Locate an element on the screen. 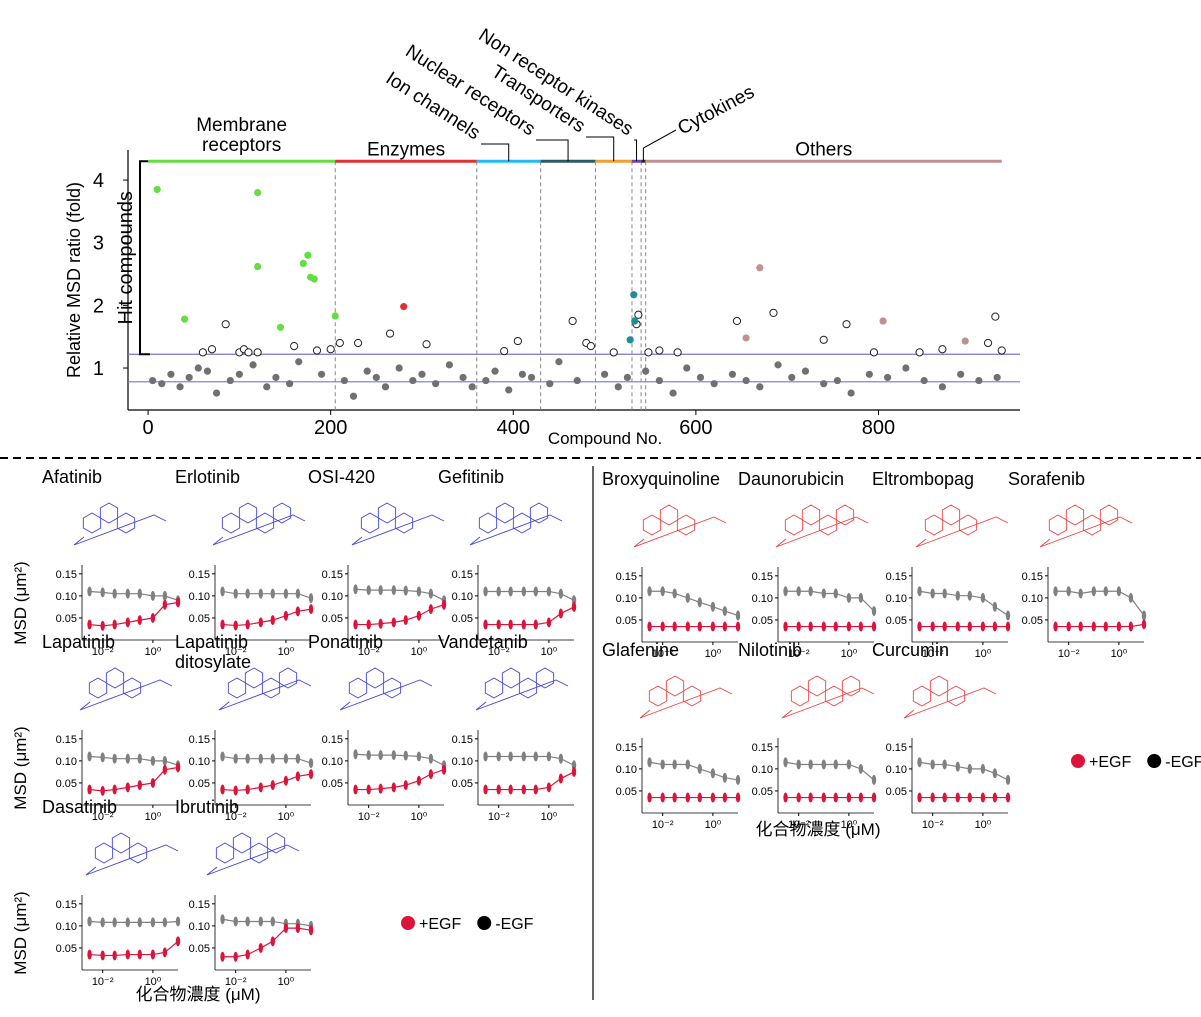  panel-title: Broxyquinoline is located at coordinates (661, 479).